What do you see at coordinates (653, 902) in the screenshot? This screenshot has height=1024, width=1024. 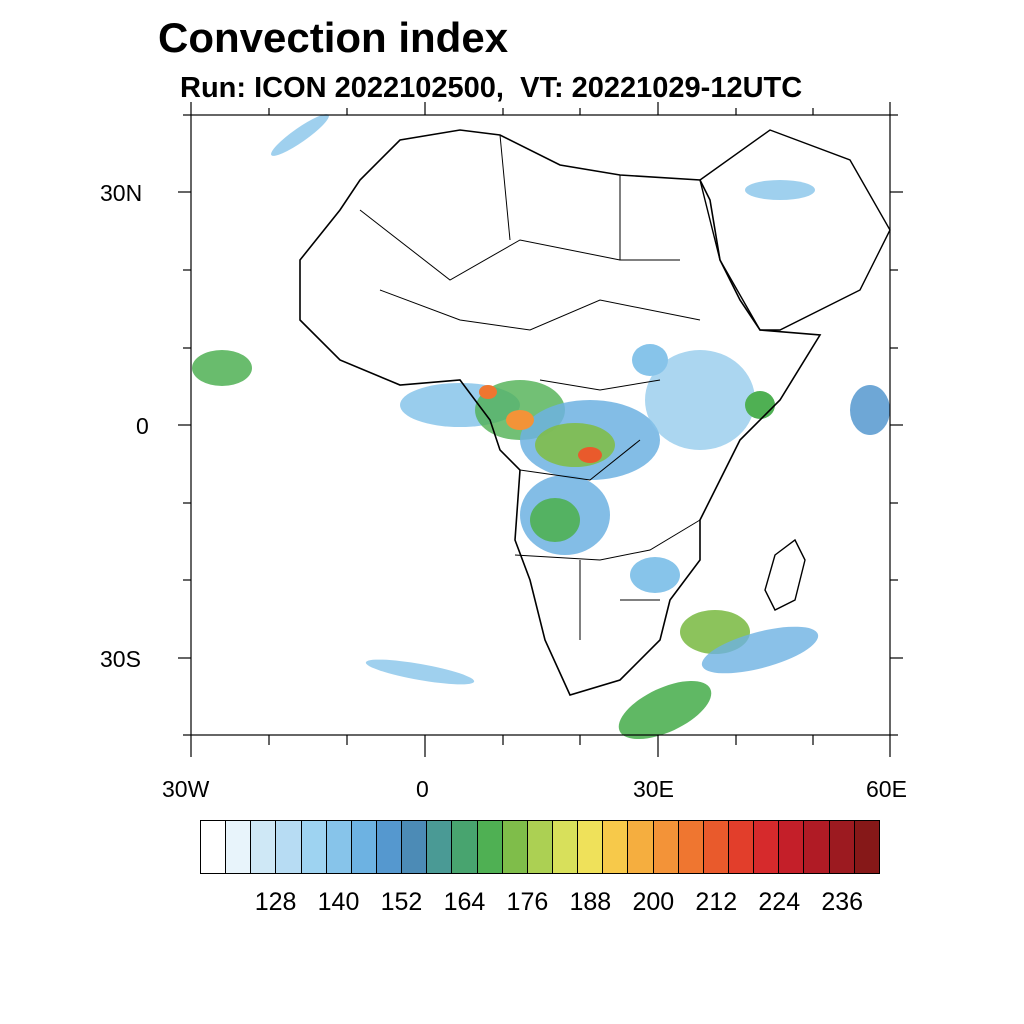 I see `colorbar-tick-label: 200` at bounding box center [653, 902].